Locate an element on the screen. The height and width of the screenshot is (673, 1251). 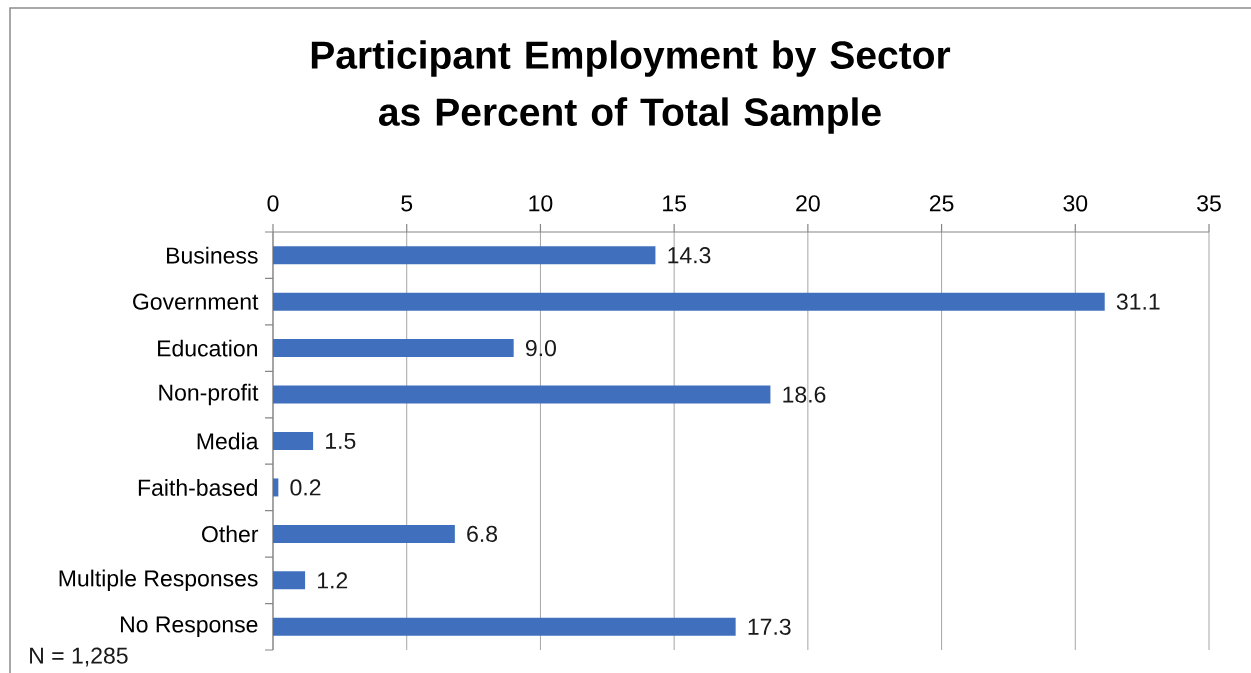
data-label: 9.0 is located at coordinates (540, 348).